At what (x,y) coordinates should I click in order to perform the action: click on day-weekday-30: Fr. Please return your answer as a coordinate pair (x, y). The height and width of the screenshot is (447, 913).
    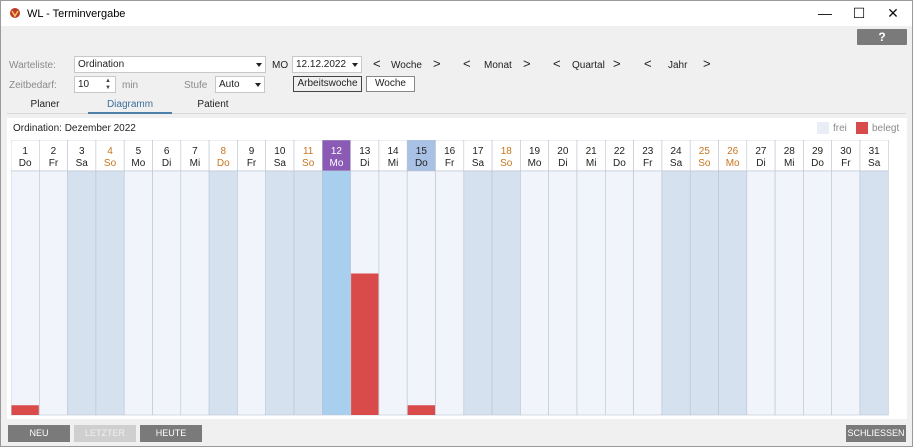
    Looking at the image, I should click on (846, 163).